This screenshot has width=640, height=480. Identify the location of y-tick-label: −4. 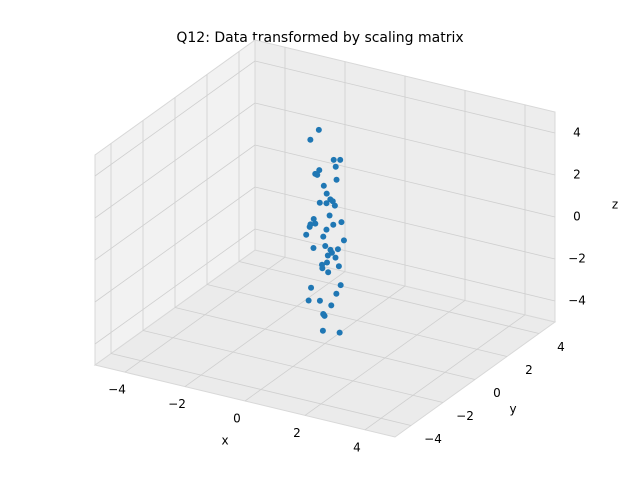
(433, 439).